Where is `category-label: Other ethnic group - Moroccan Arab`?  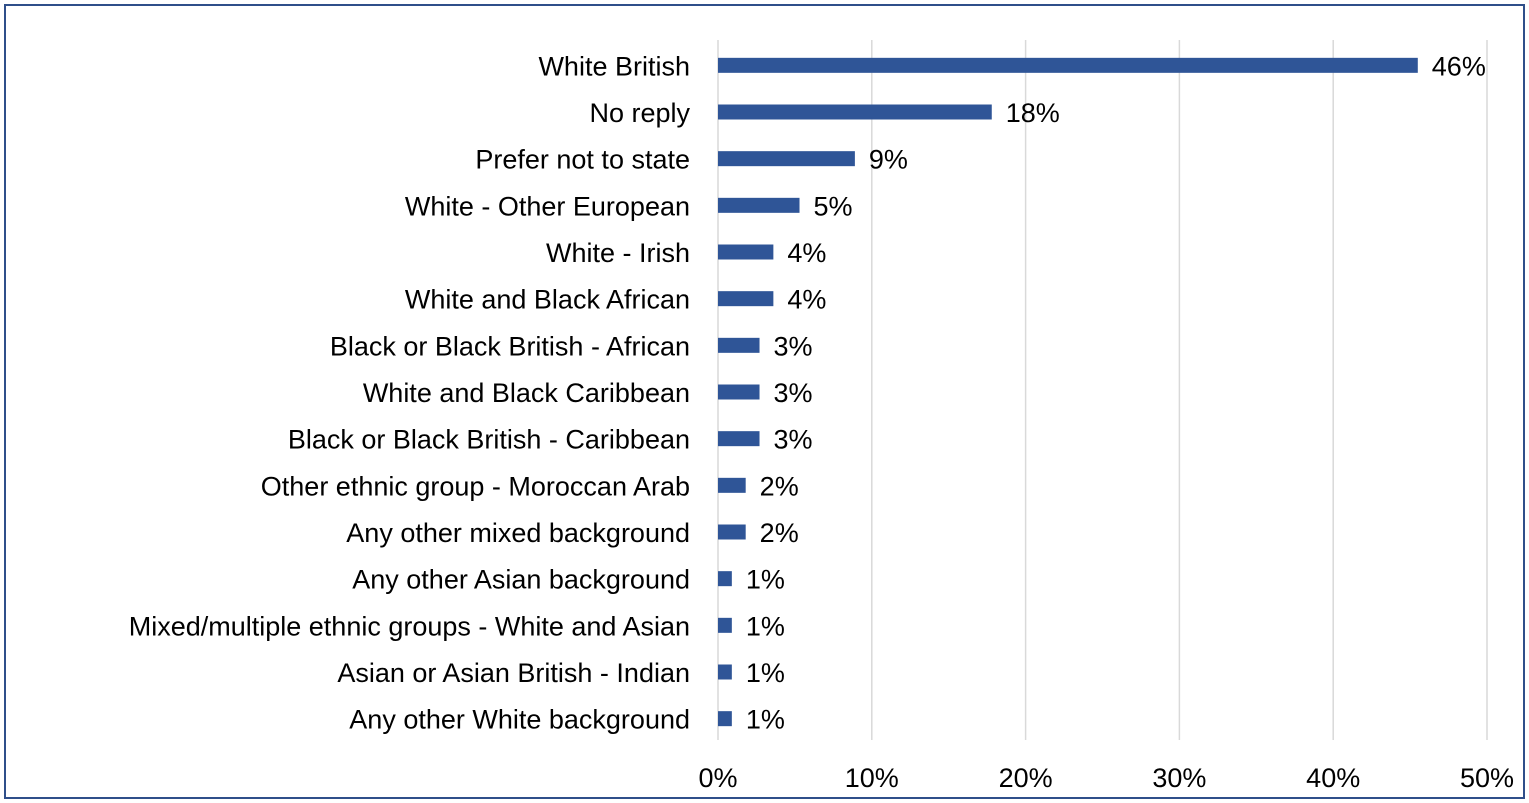
category-label: Other ethnic group - Moroccan Arab is located at coordinates (475, 486).